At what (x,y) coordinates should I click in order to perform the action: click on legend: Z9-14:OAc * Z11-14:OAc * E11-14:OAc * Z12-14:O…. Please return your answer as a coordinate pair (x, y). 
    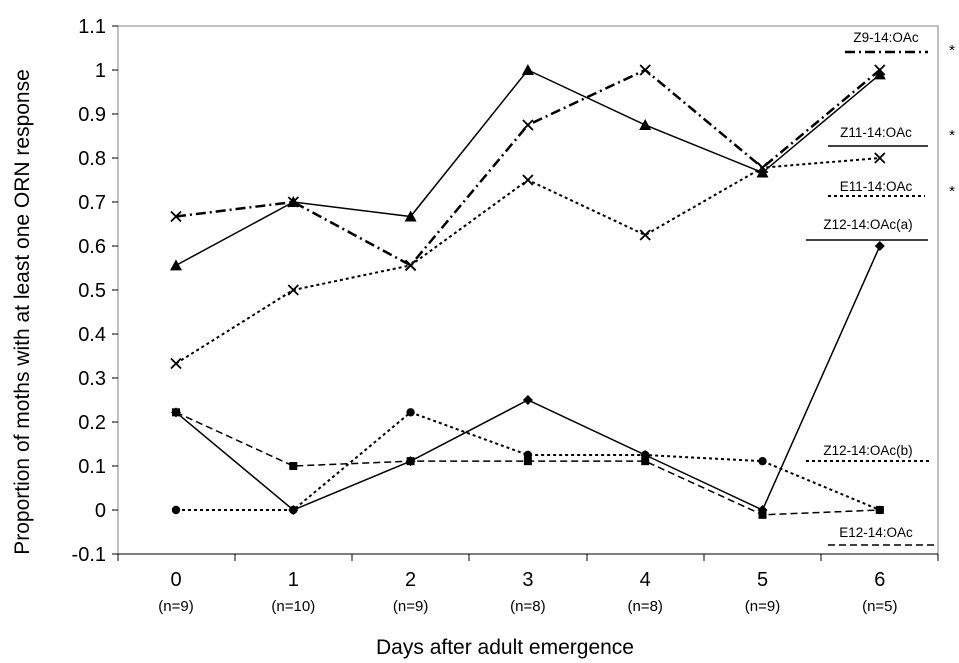
    Looking at the image, I should click on (880, 288).